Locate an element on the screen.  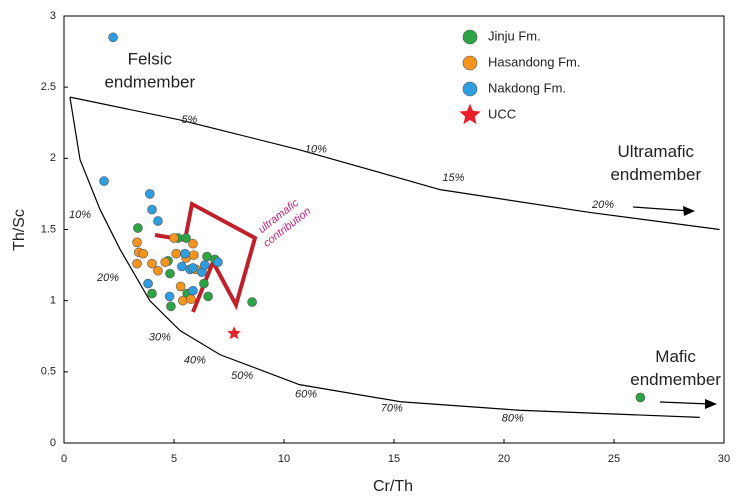
y-axis-label: Th/Sc is located at coordinates (19, 230).